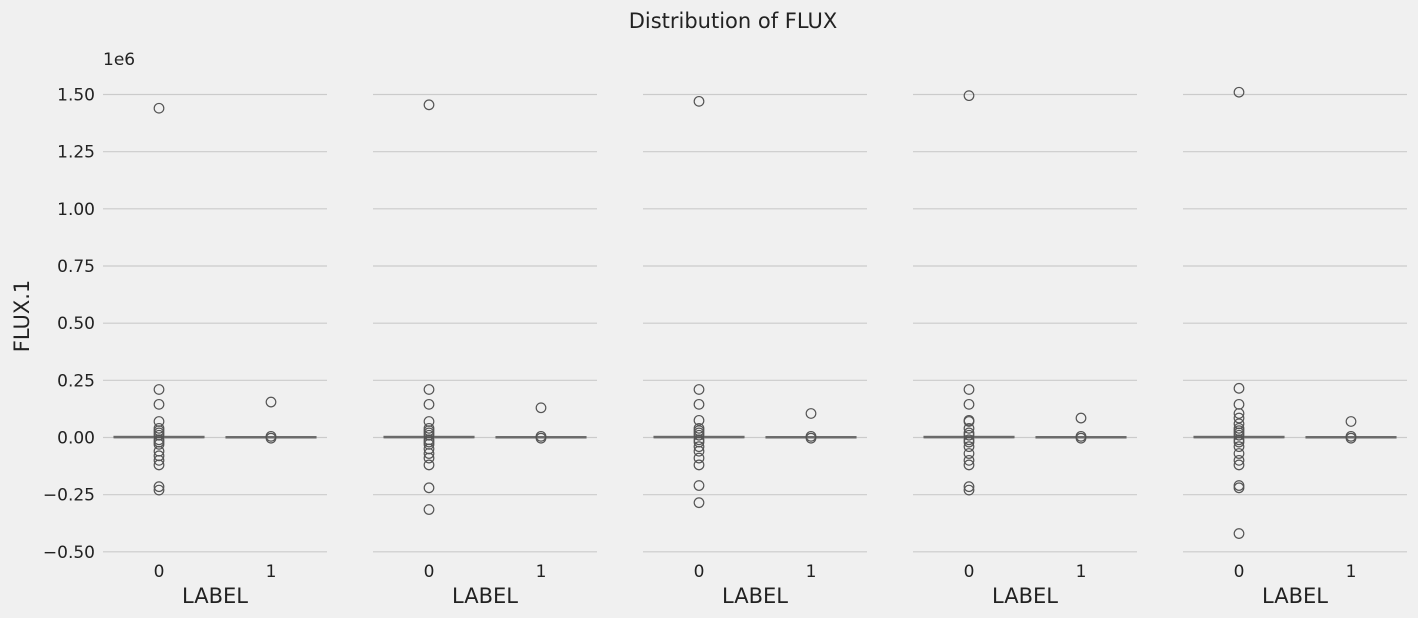  Describe the element at coordinates (22, 316) in the screenshot. I see `y-axis-label: FLUX.1` at that location.